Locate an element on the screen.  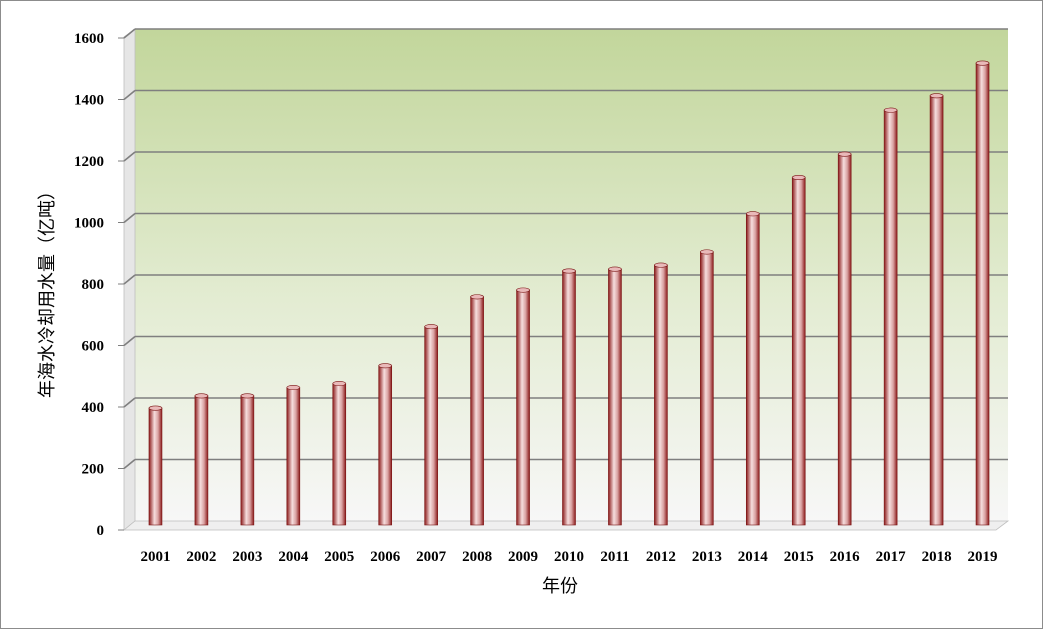
y-tick-label: 1400 is located at coordinates (89, 101).